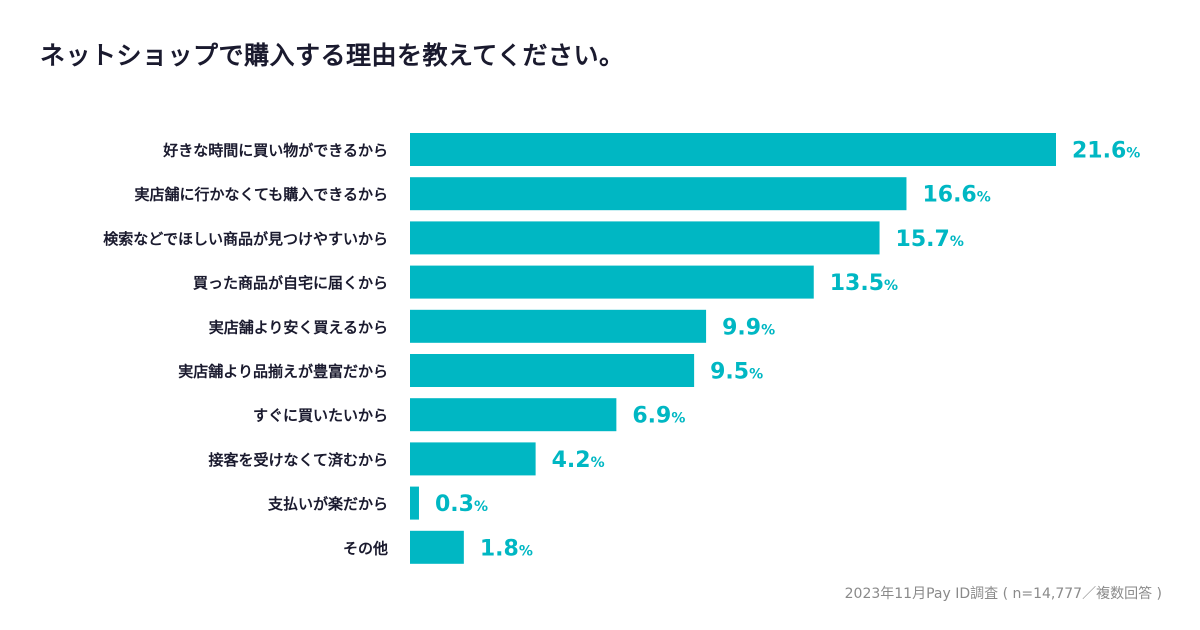  Describe the element at coordinates (864, 283) in the screenshot. I see `value-label: 13.5%` at that location.